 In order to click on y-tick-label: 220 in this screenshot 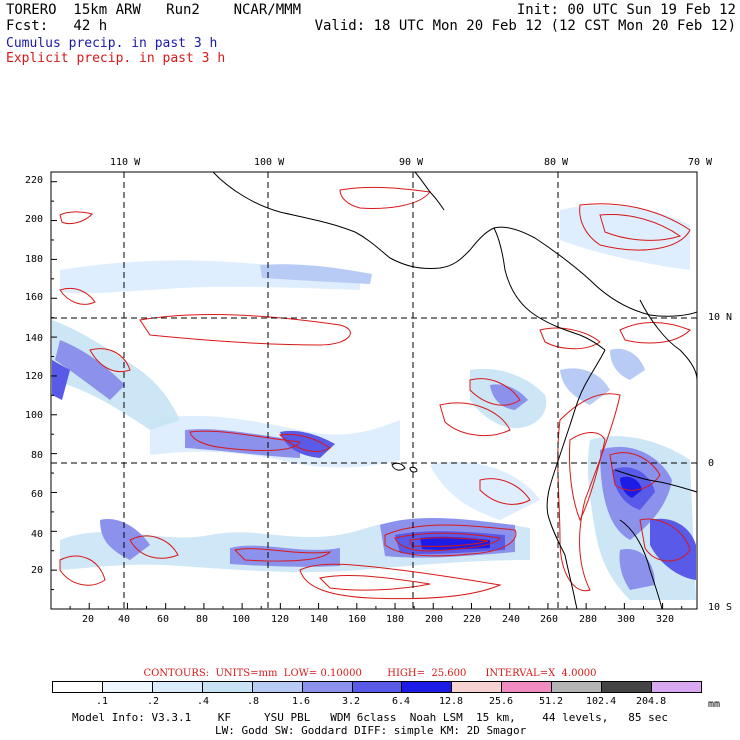, I will do `click(34, 180)`.